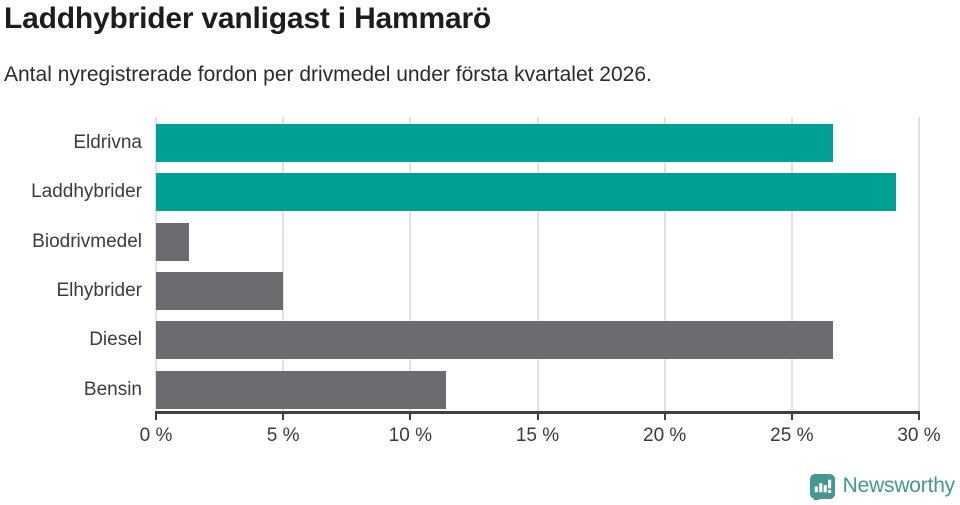  I want to click on category-label-elhybrider: Elhybrider, so click(99, 290).